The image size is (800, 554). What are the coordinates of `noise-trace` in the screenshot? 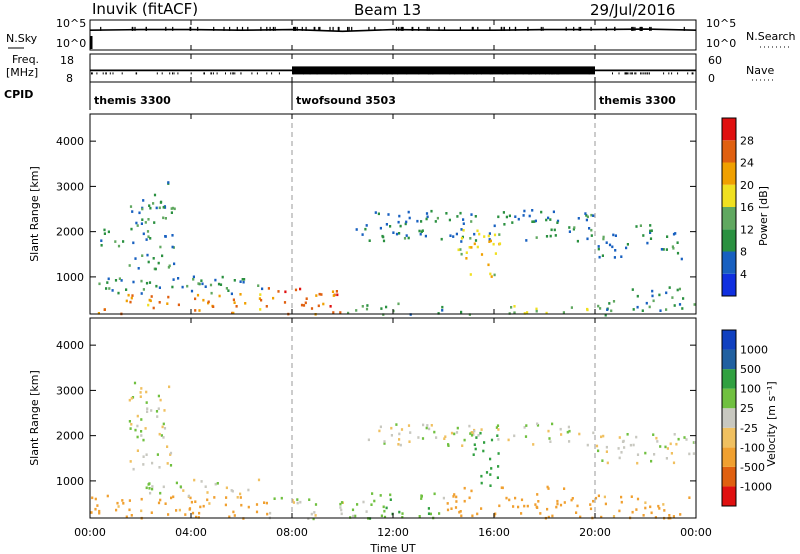 It's located at (393, 37).